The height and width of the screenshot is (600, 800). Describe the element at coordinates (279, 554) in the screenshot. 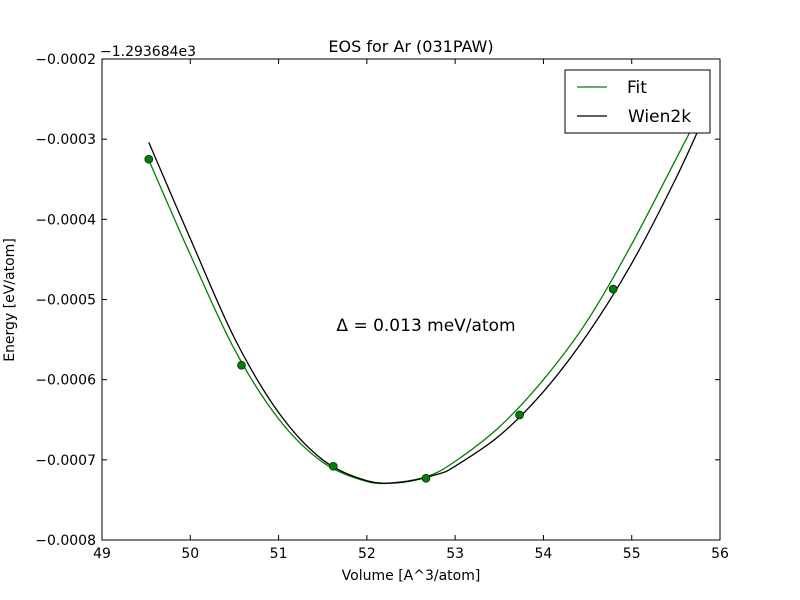

I see `x-tick-label: 51` at that location.